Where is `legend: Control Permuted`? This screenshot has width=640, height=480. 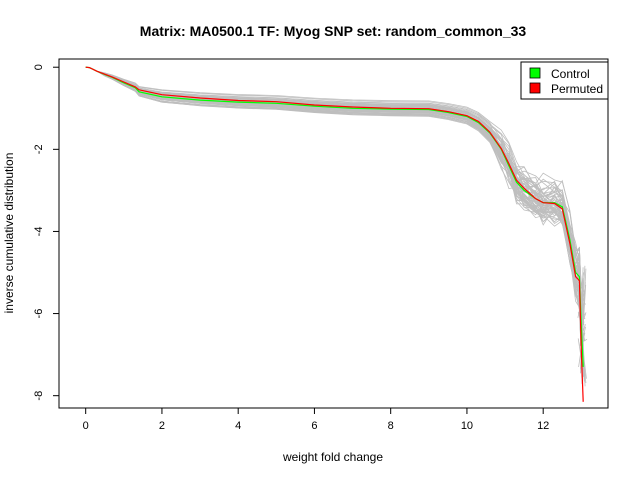 legend: Control Permuted is located at coordinates (564, 80).